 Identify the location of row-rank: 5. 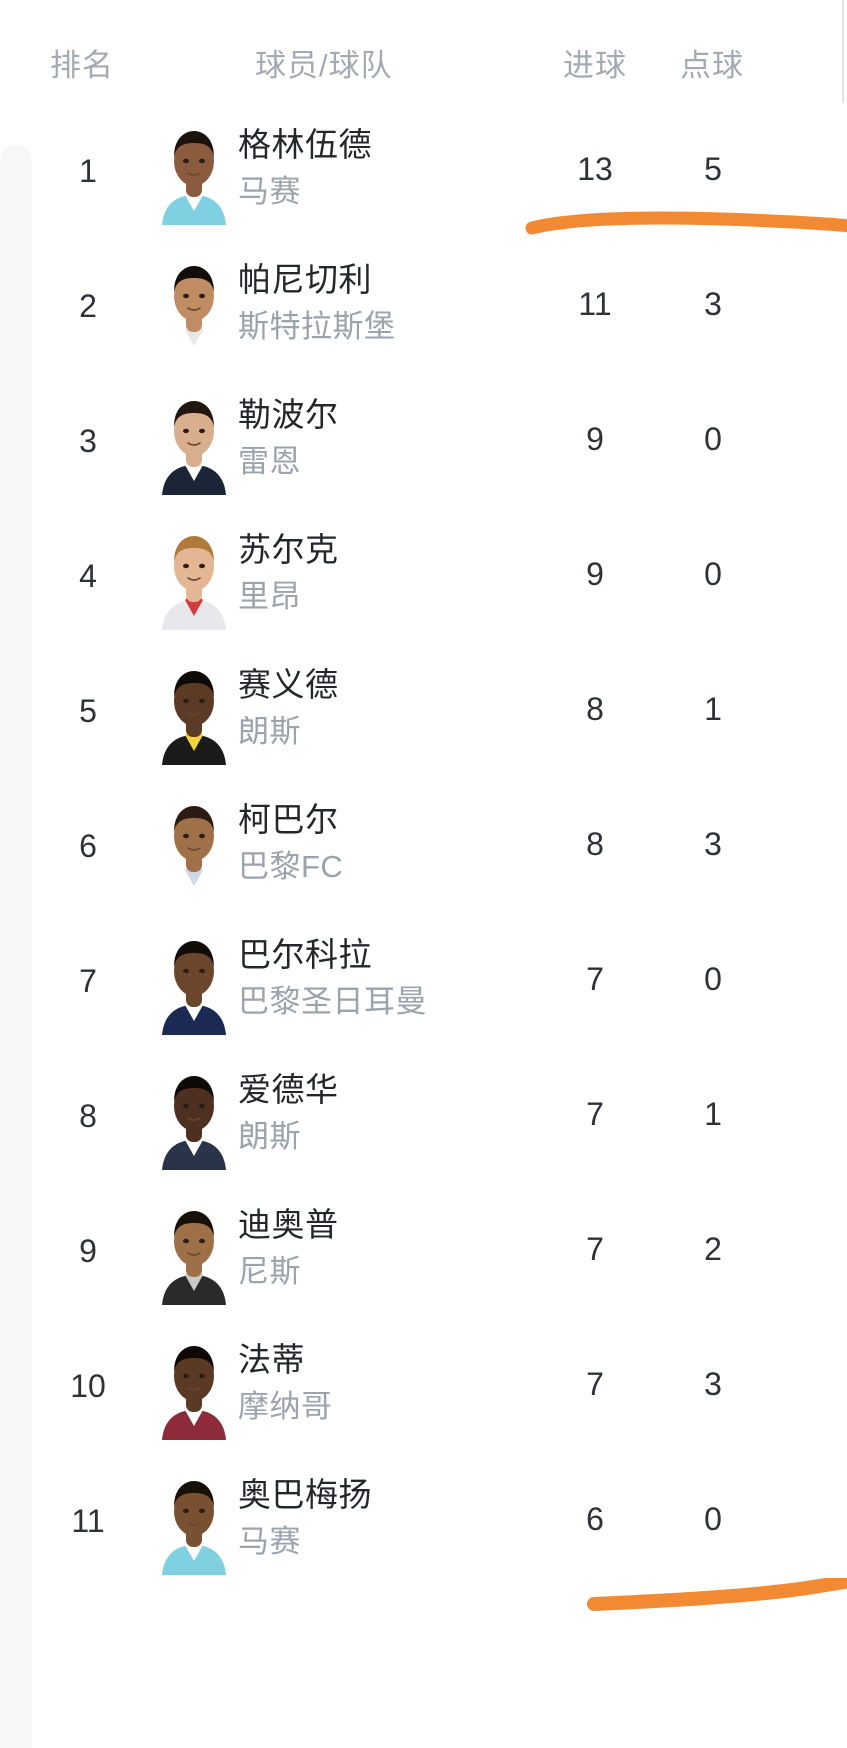
(88, 711).